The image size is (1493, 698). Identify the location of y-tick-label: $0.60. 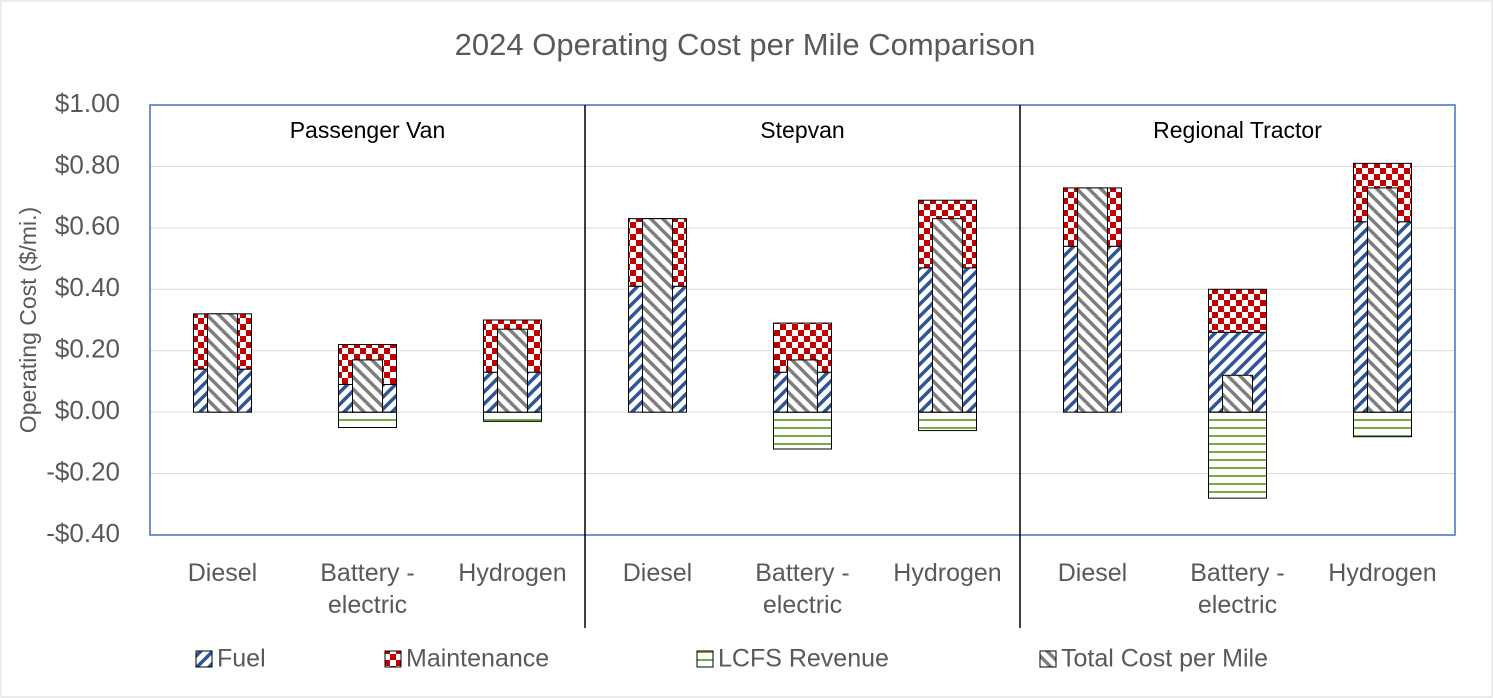
(87, 226).